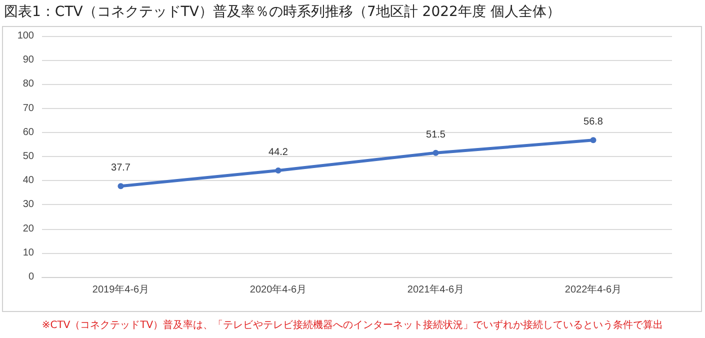 The height and width of the screenshot is (338, 705). I want to click on data-label: 51.5, so click(436, 134).